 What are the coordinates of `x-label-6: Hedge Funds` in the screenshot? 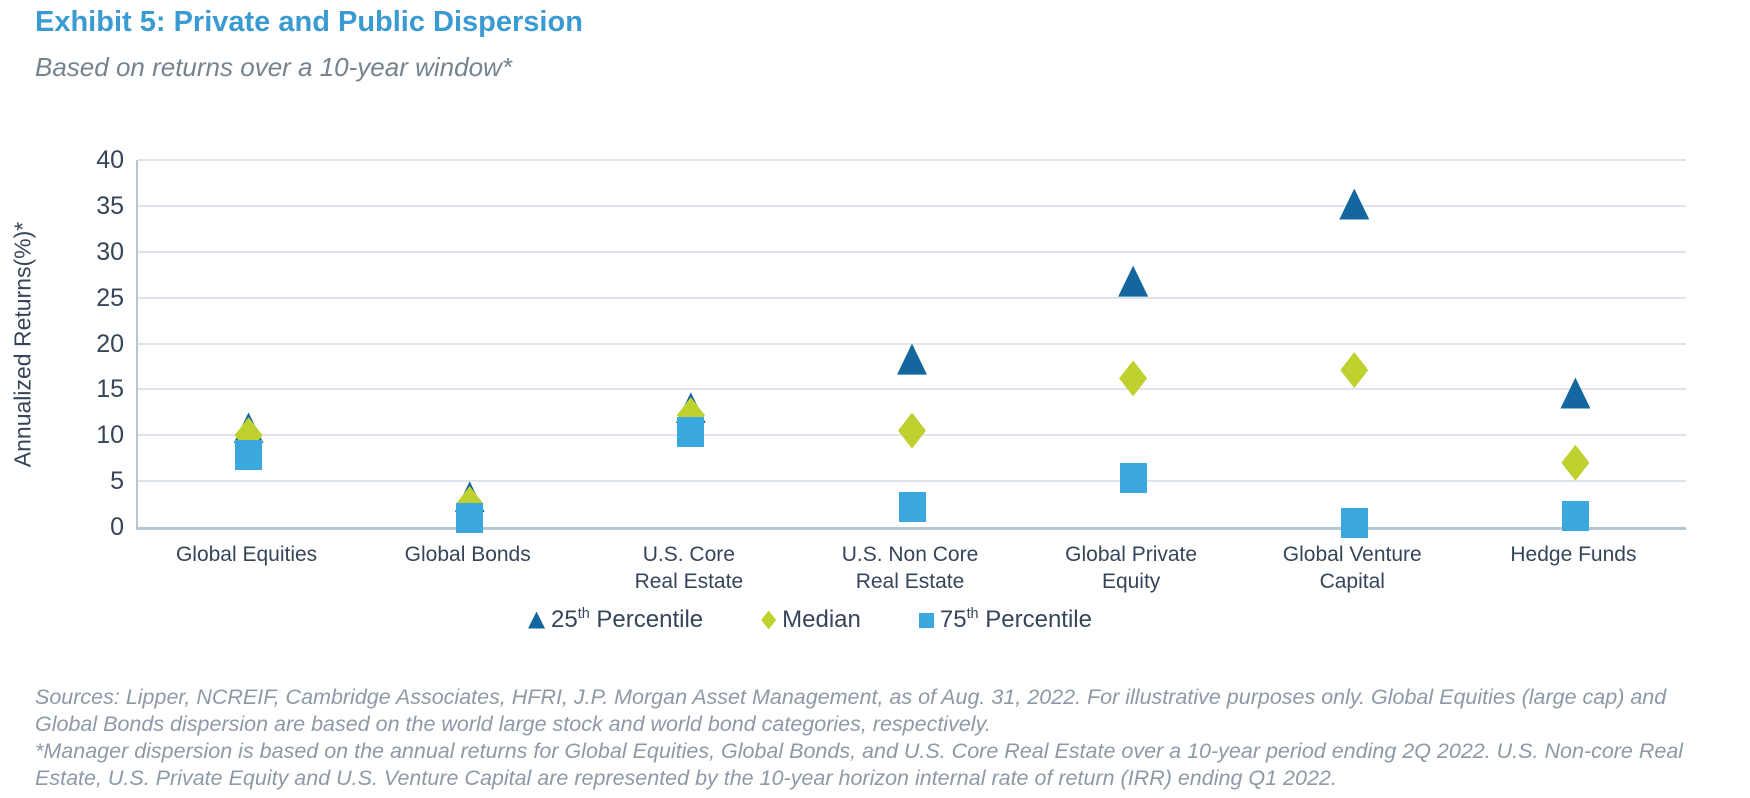 It's located at (1573, 554).